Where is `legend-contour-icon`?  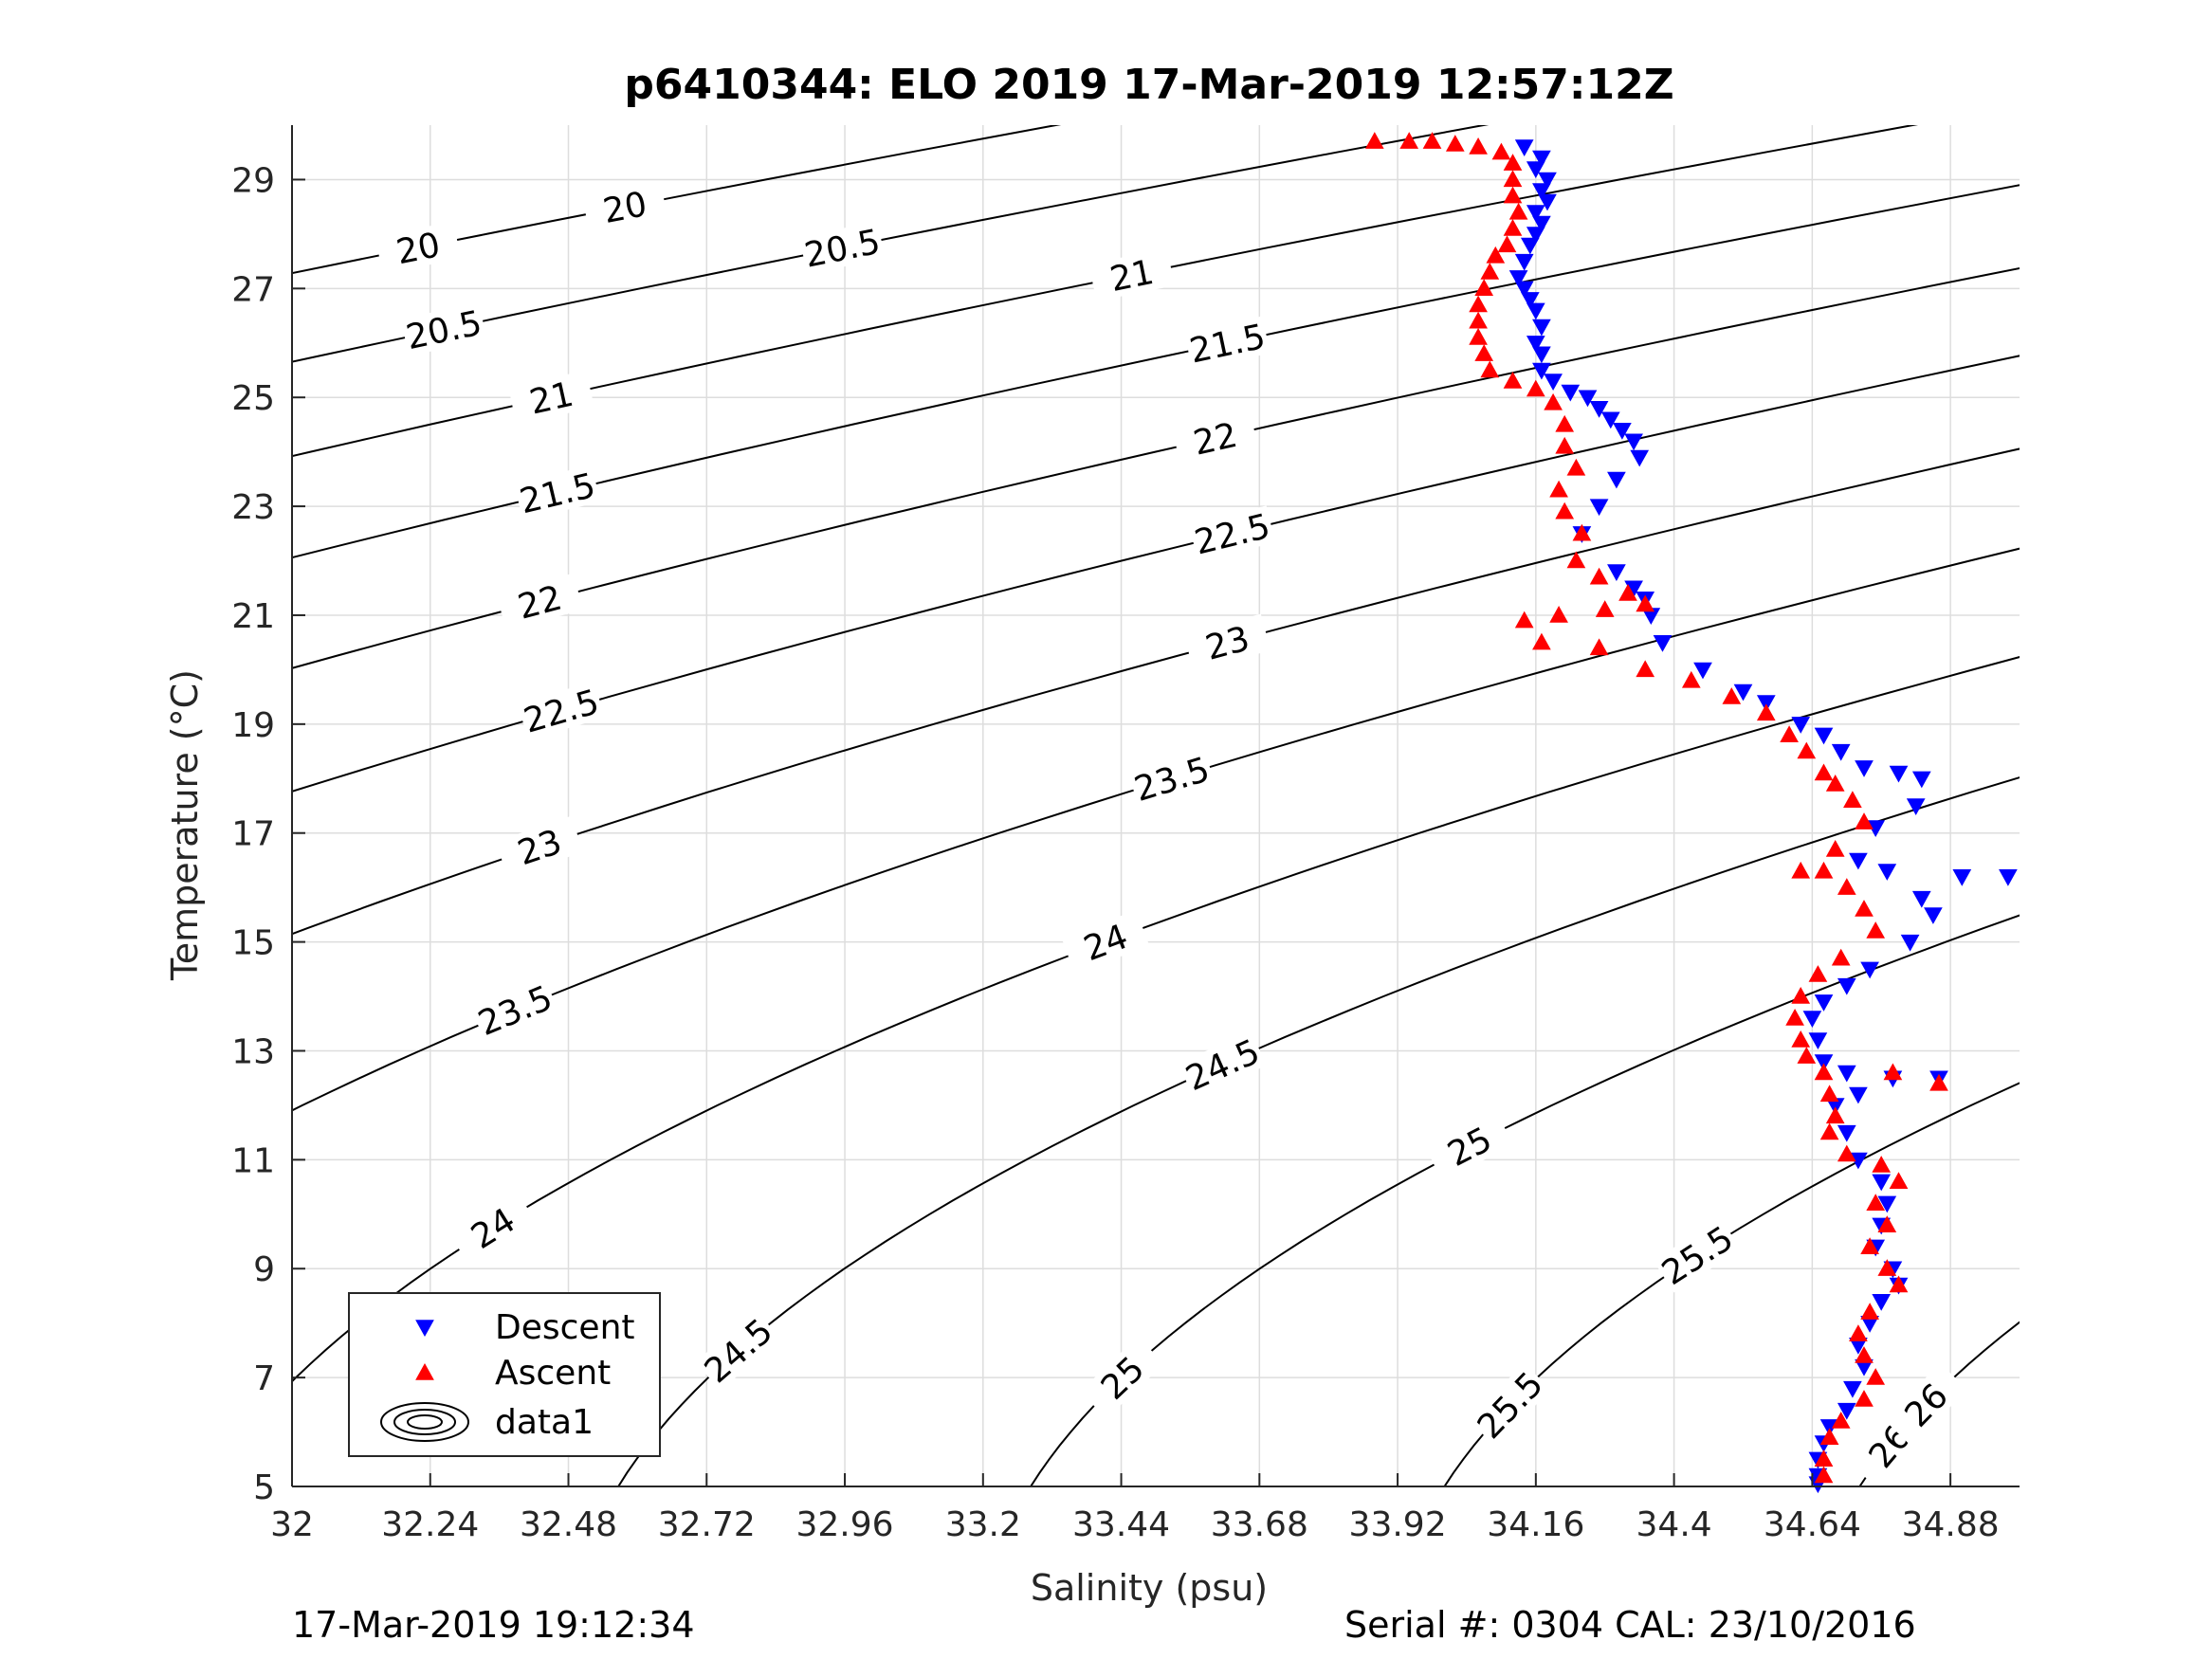 legend-contour-icon is located at coordinates (424, 1422).